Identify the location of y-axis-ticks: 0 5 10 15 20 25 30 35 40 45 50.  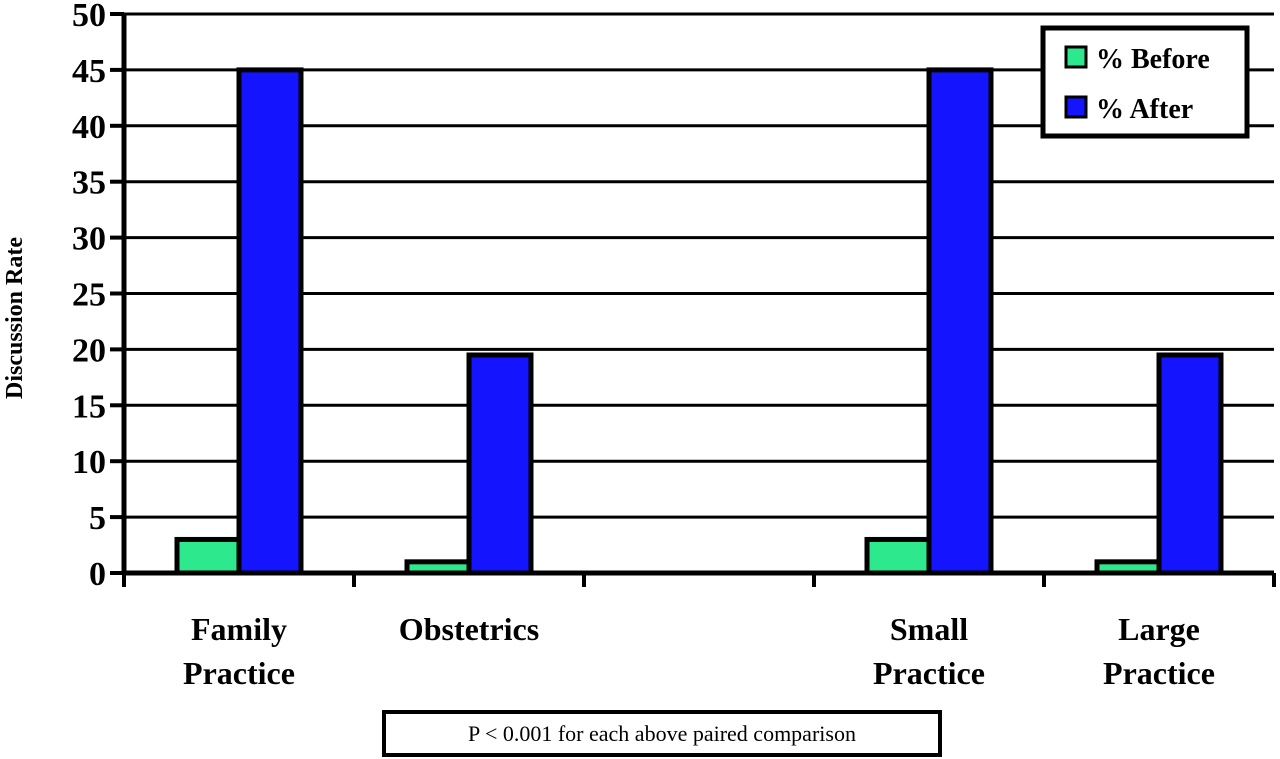
(98, 296).